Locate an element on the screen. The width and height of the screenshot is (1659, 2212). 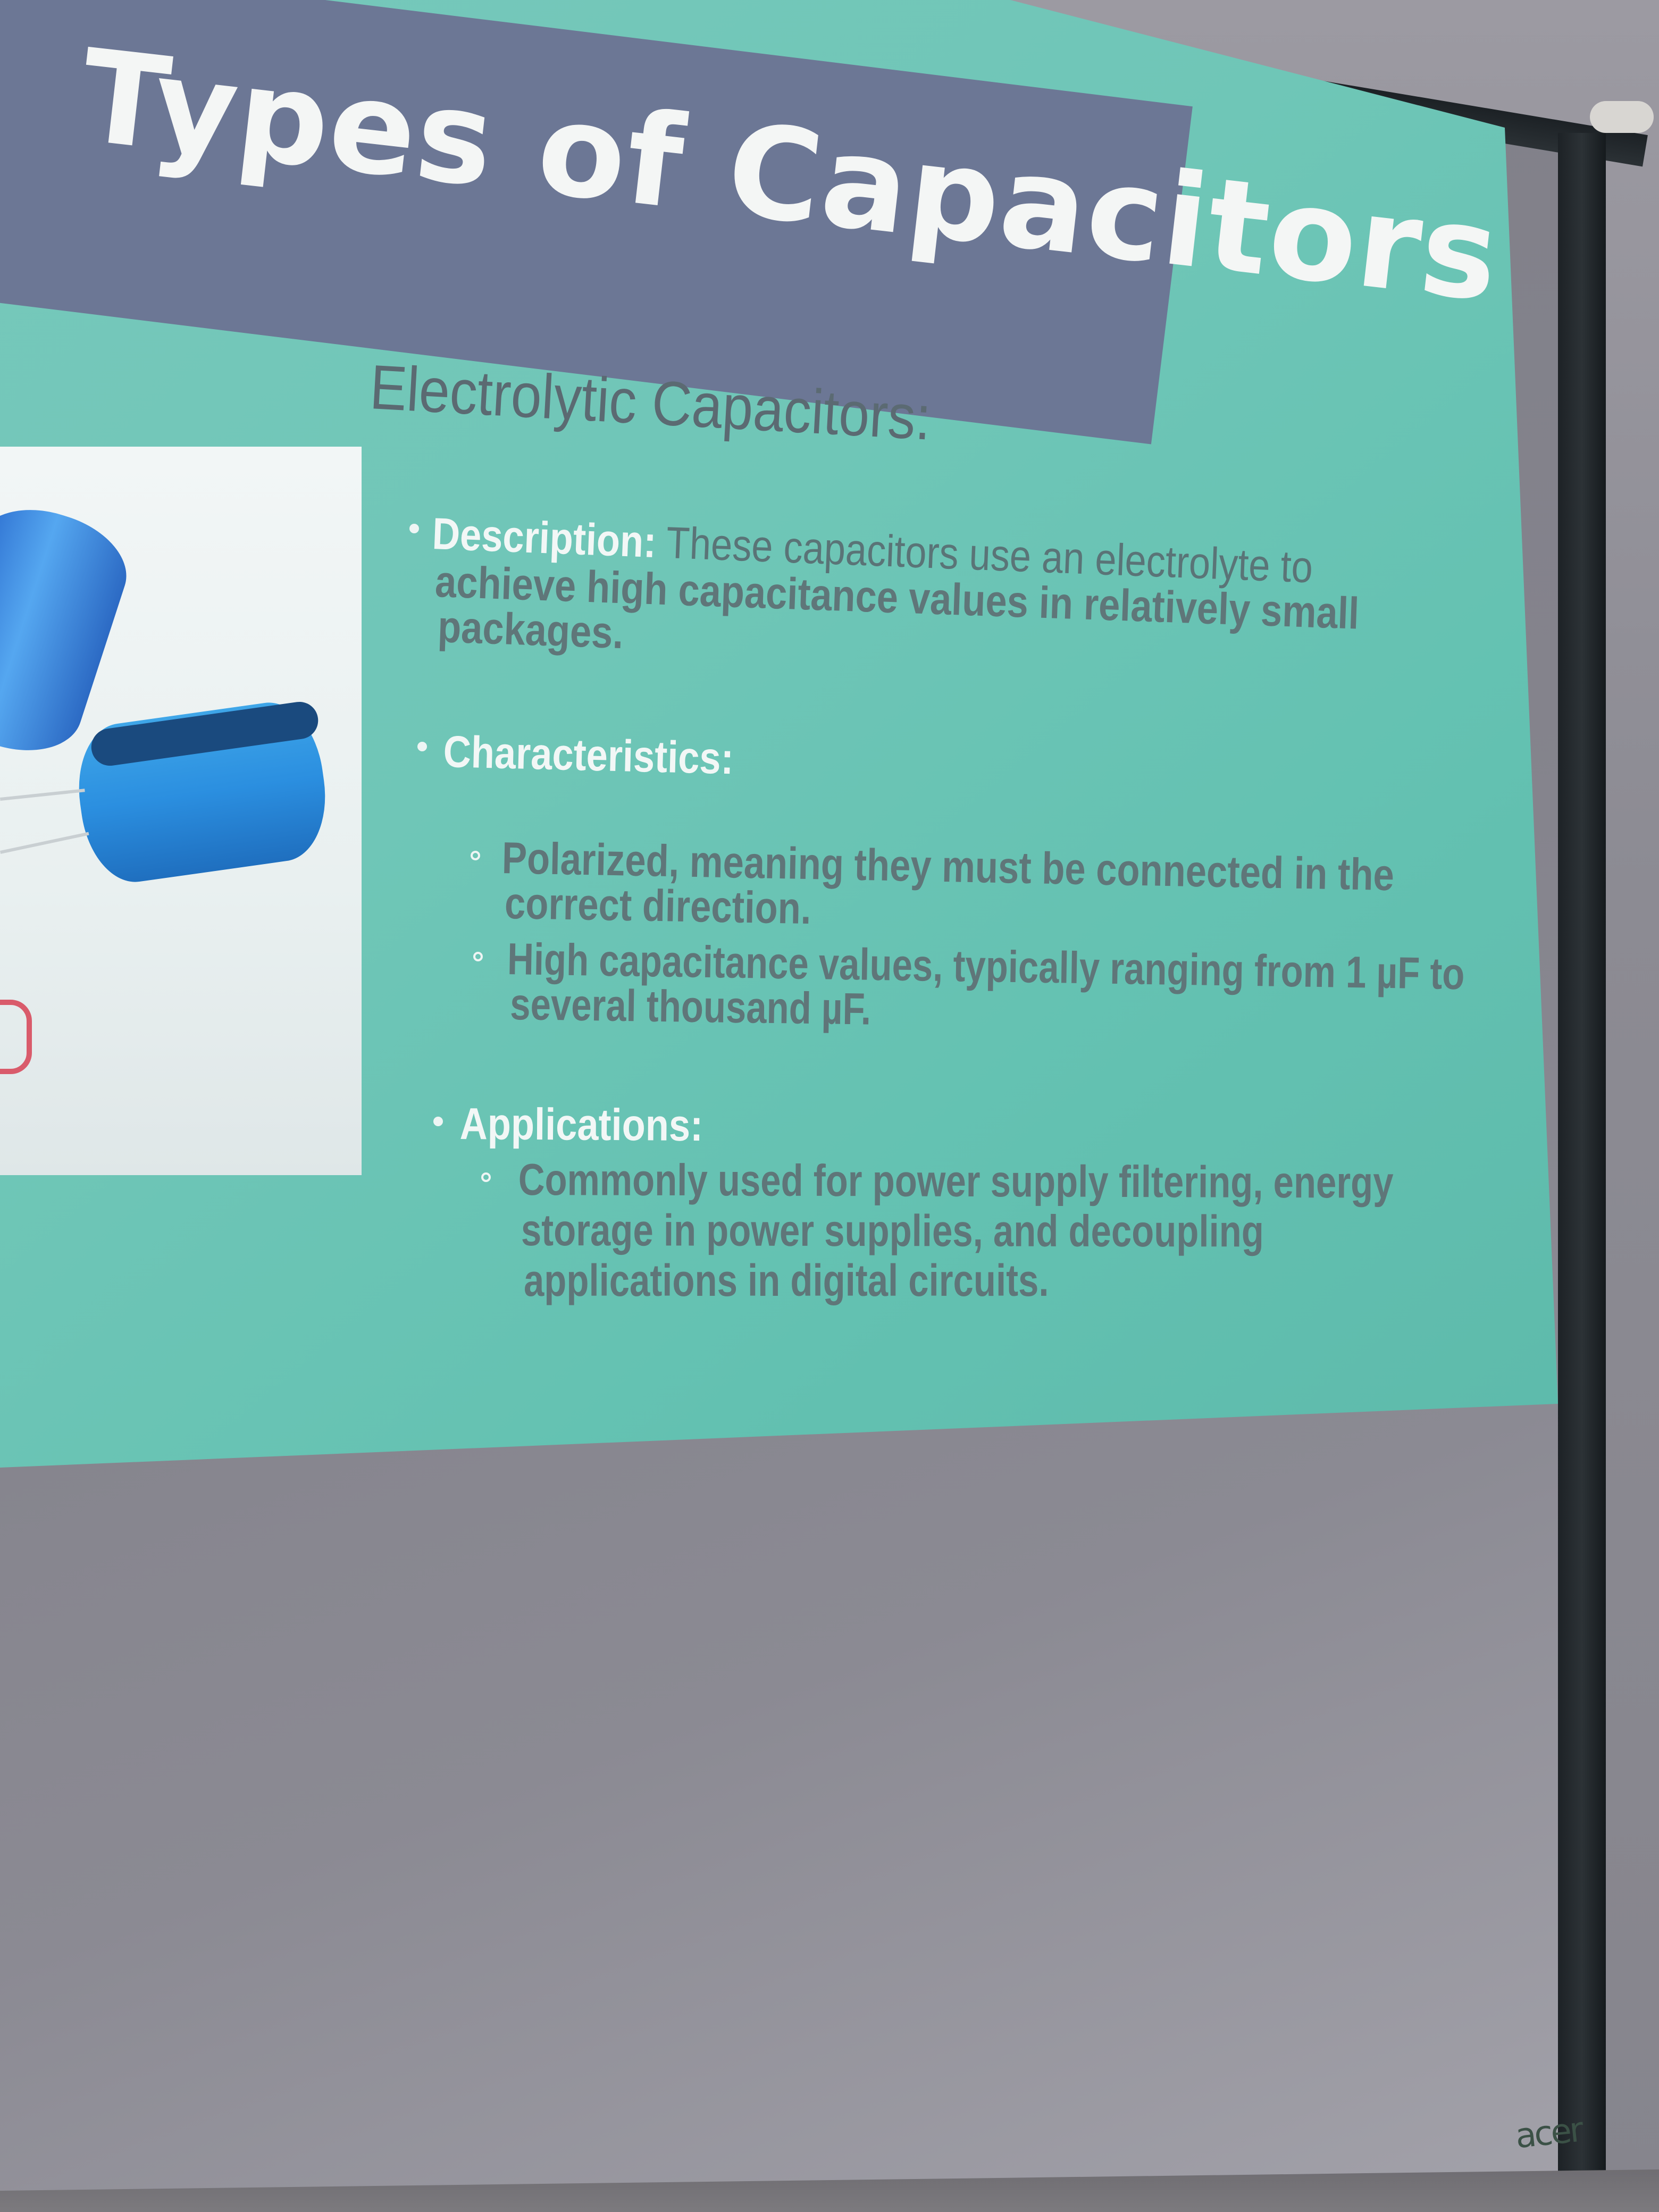
applications-label: Applications: is located at coordinates (581, 1125).